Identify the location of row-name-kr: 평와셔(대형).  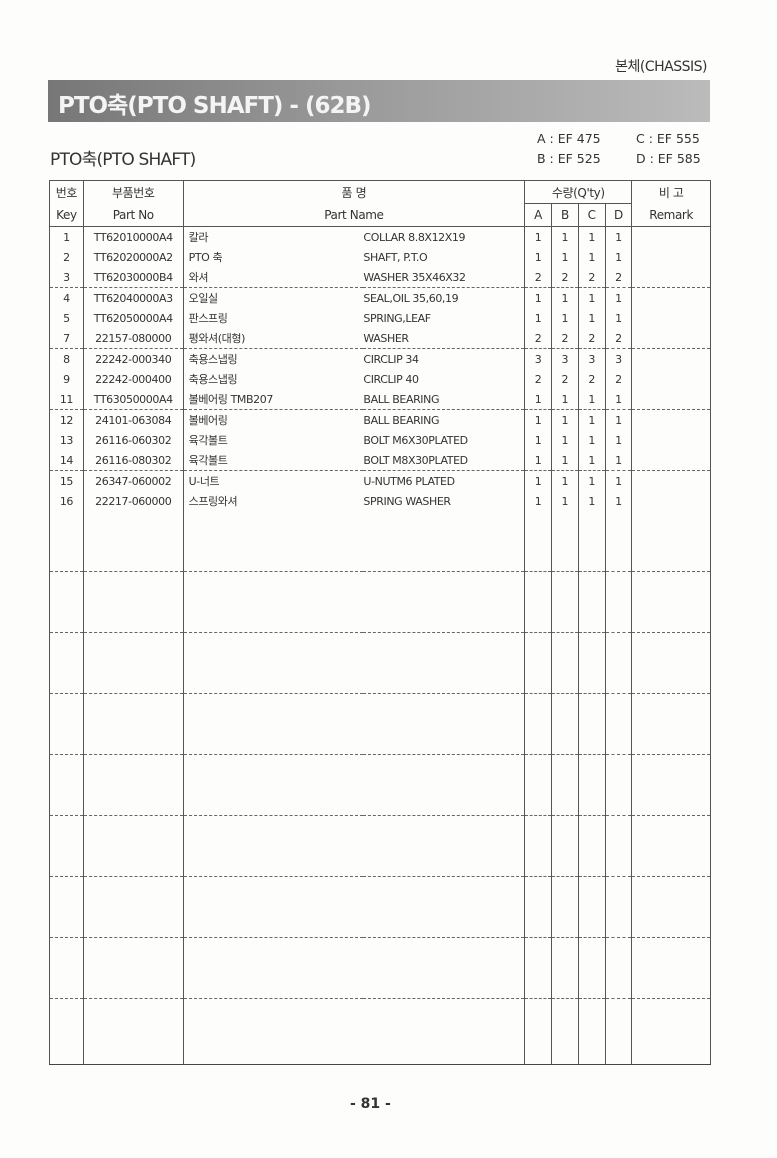
(273, 338).